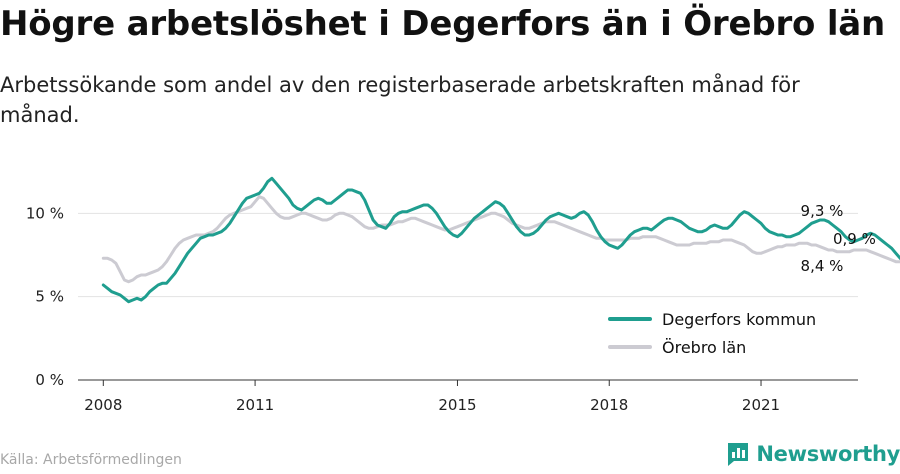 The width and height of the screenshot is (900, 474). Describe the element at coordinates (103, 405) in the screenshot. I see `x-tick-label: 2008` at that location.